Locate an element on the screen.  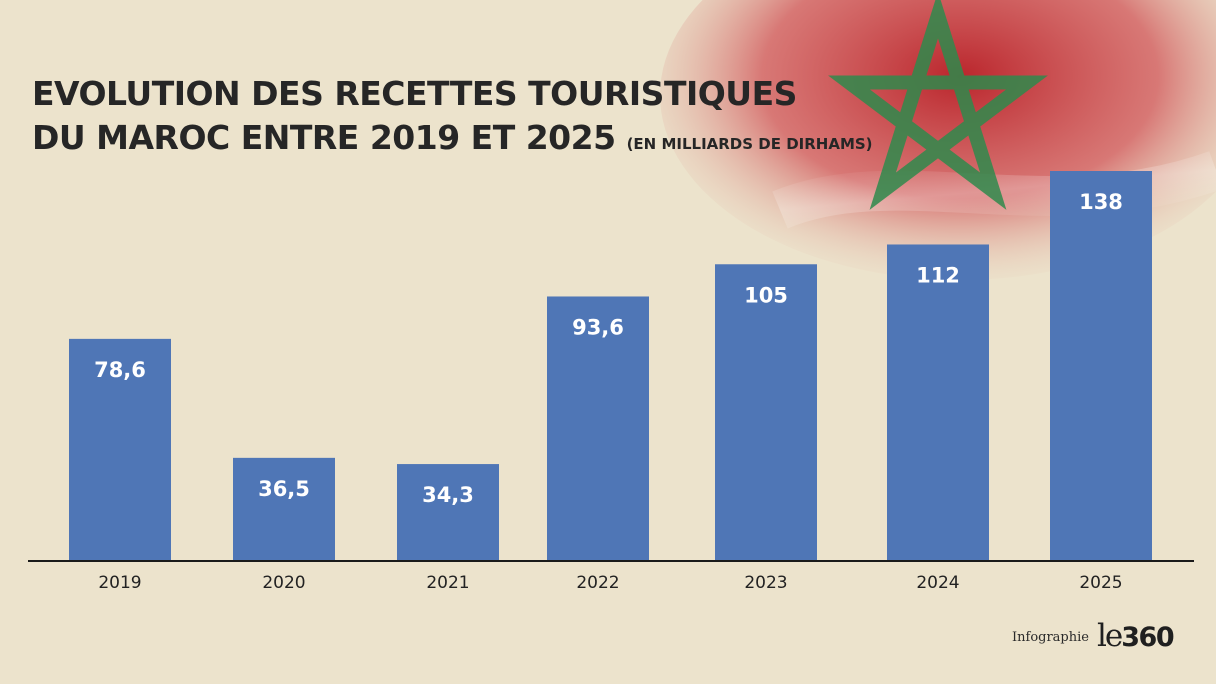
bar-value-label-2023: 105 is located at coordinates (766, 295).